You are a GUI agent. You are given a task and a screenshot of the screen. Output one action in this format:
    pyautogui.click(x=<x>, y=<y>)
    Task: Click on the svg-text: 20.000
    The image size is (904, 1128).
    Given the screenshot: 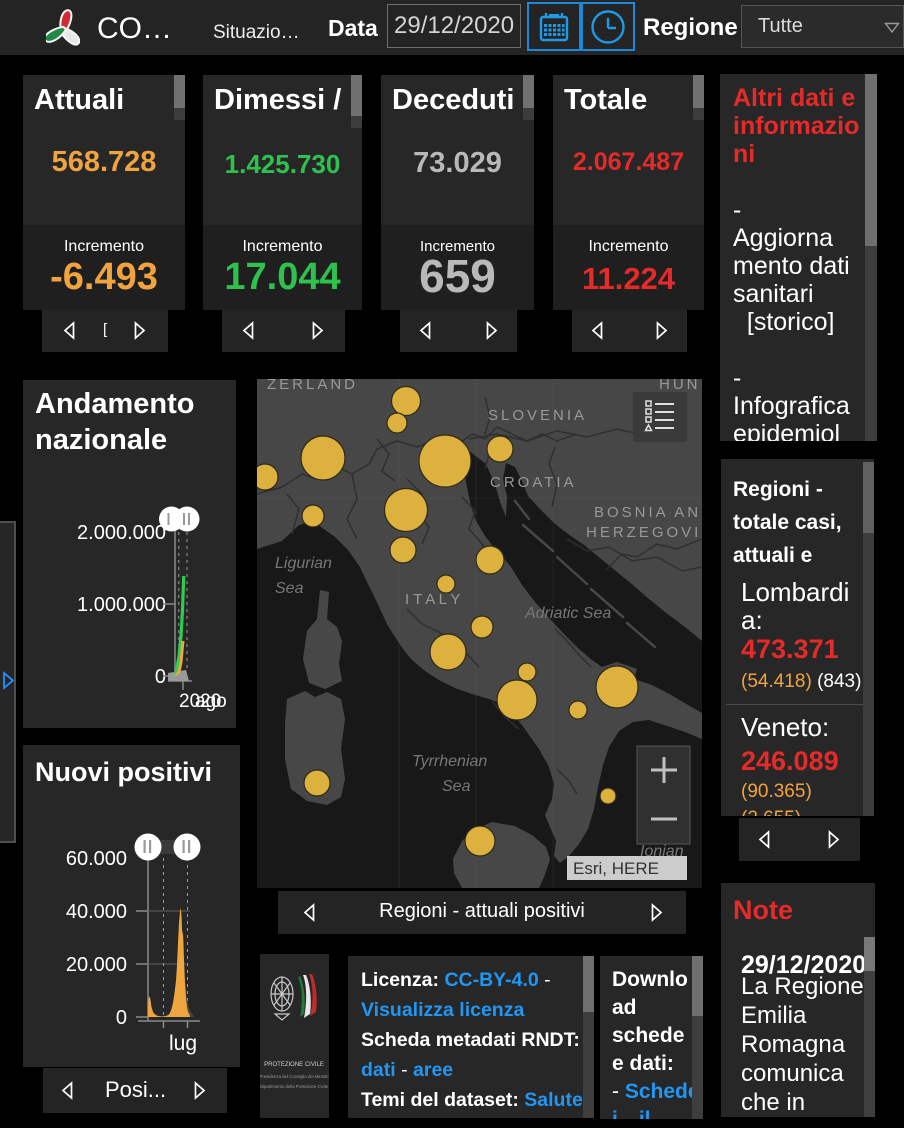 What is the action you would take?
    pyautogui.click(x=96, y=965)
    